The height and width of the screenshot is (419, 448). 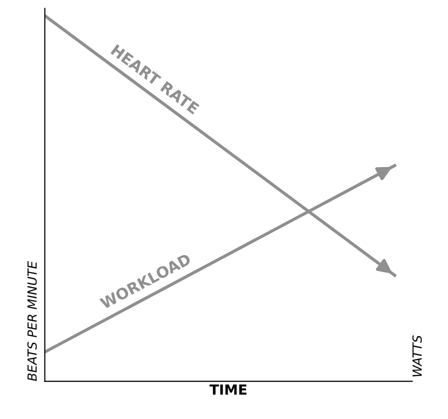 What do you see at coordinates (228, 389) in the screenshot?
I see `x-axis-title: TIME` at bounding box center [228, 389].